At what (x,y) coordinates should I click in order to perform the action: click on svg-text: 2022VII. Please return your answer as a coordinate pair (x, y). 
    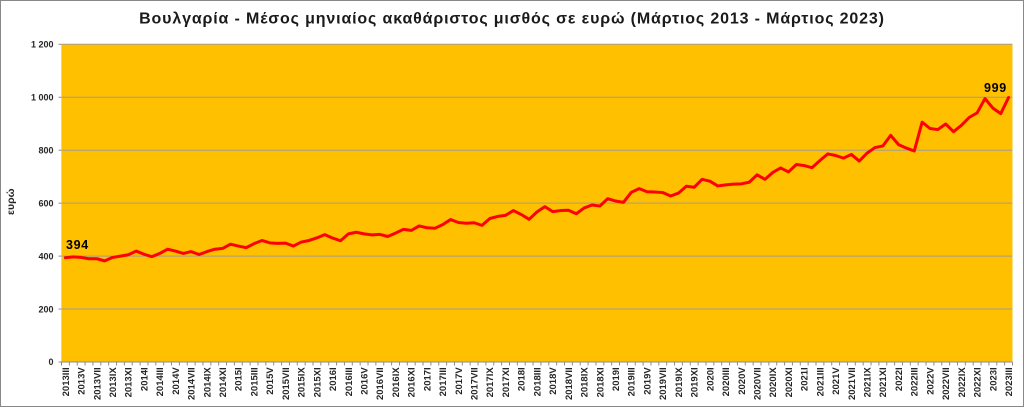
    Looking at the image, I should click on (946, 383).